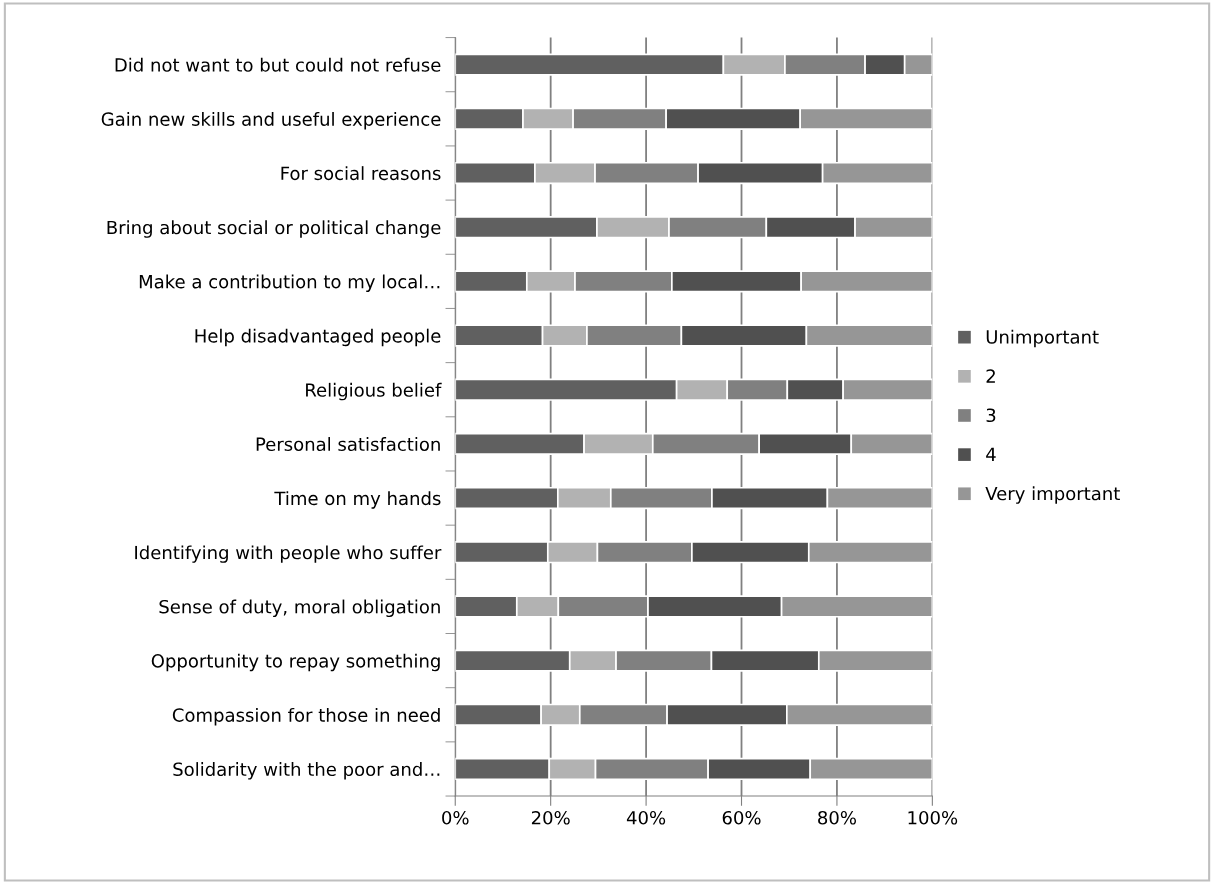  What do you see at coordinates (361, 173) in the screenshot?
I see `y-tick-label: For social reasons` at bounding box center [361, 173].